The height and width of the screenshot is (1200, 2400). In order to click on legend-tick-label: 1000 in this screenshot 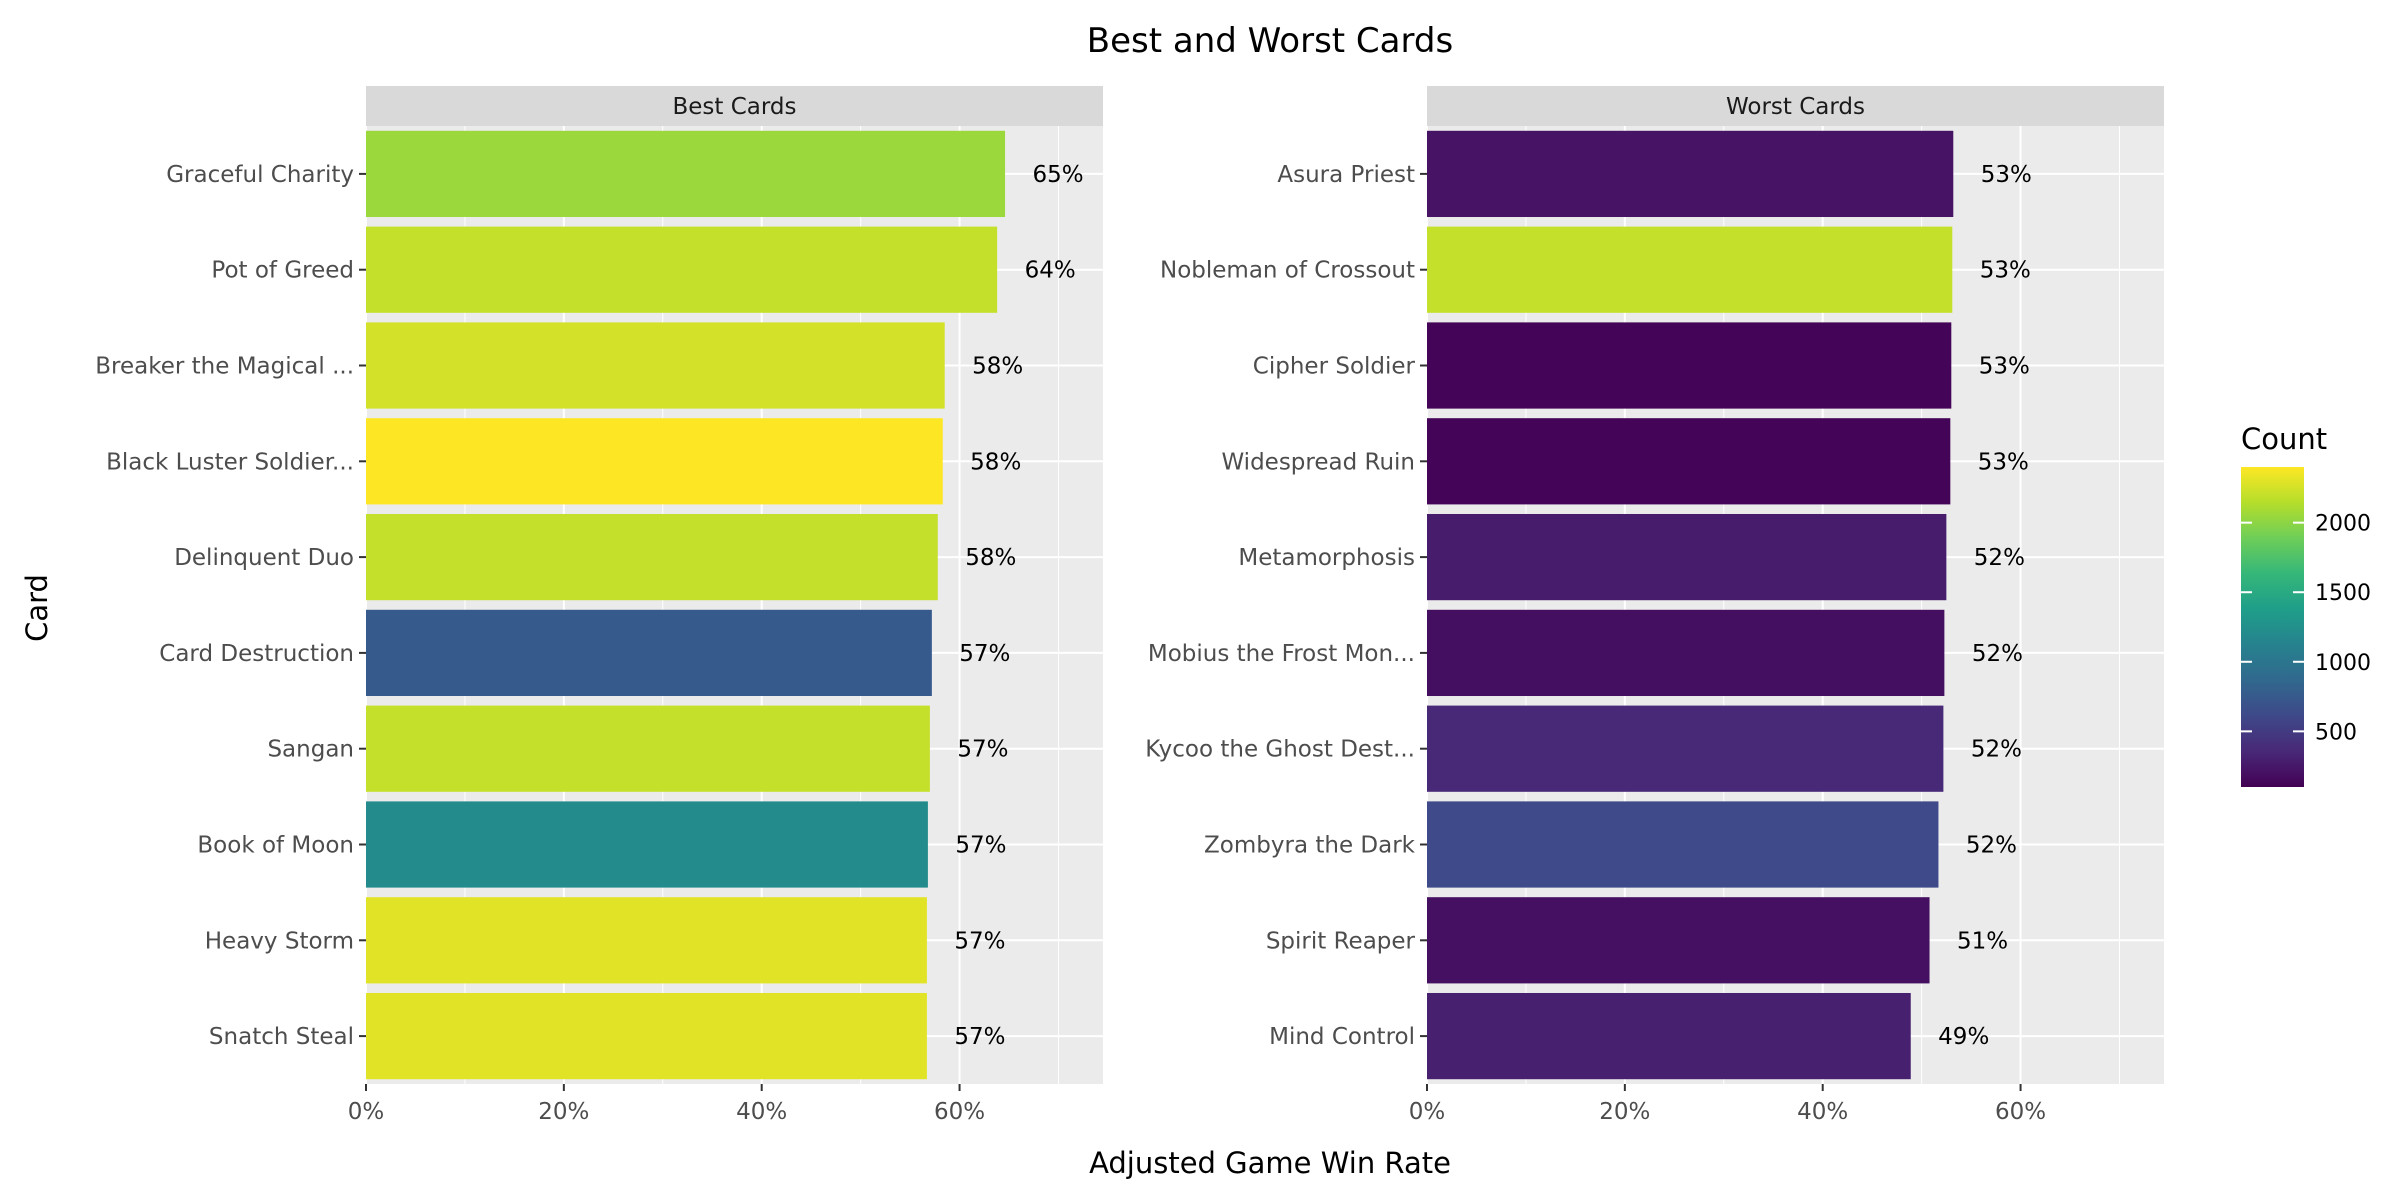, I will do `click(2343, 663)`.